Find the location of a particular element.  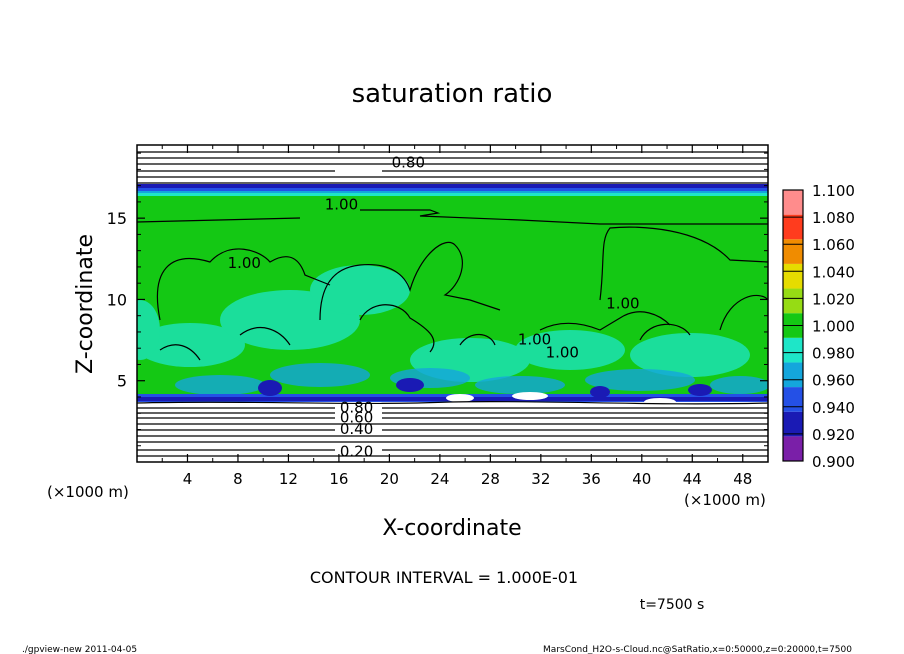

x-axis-title: X-coordinate is located at coordinates (451, 528).